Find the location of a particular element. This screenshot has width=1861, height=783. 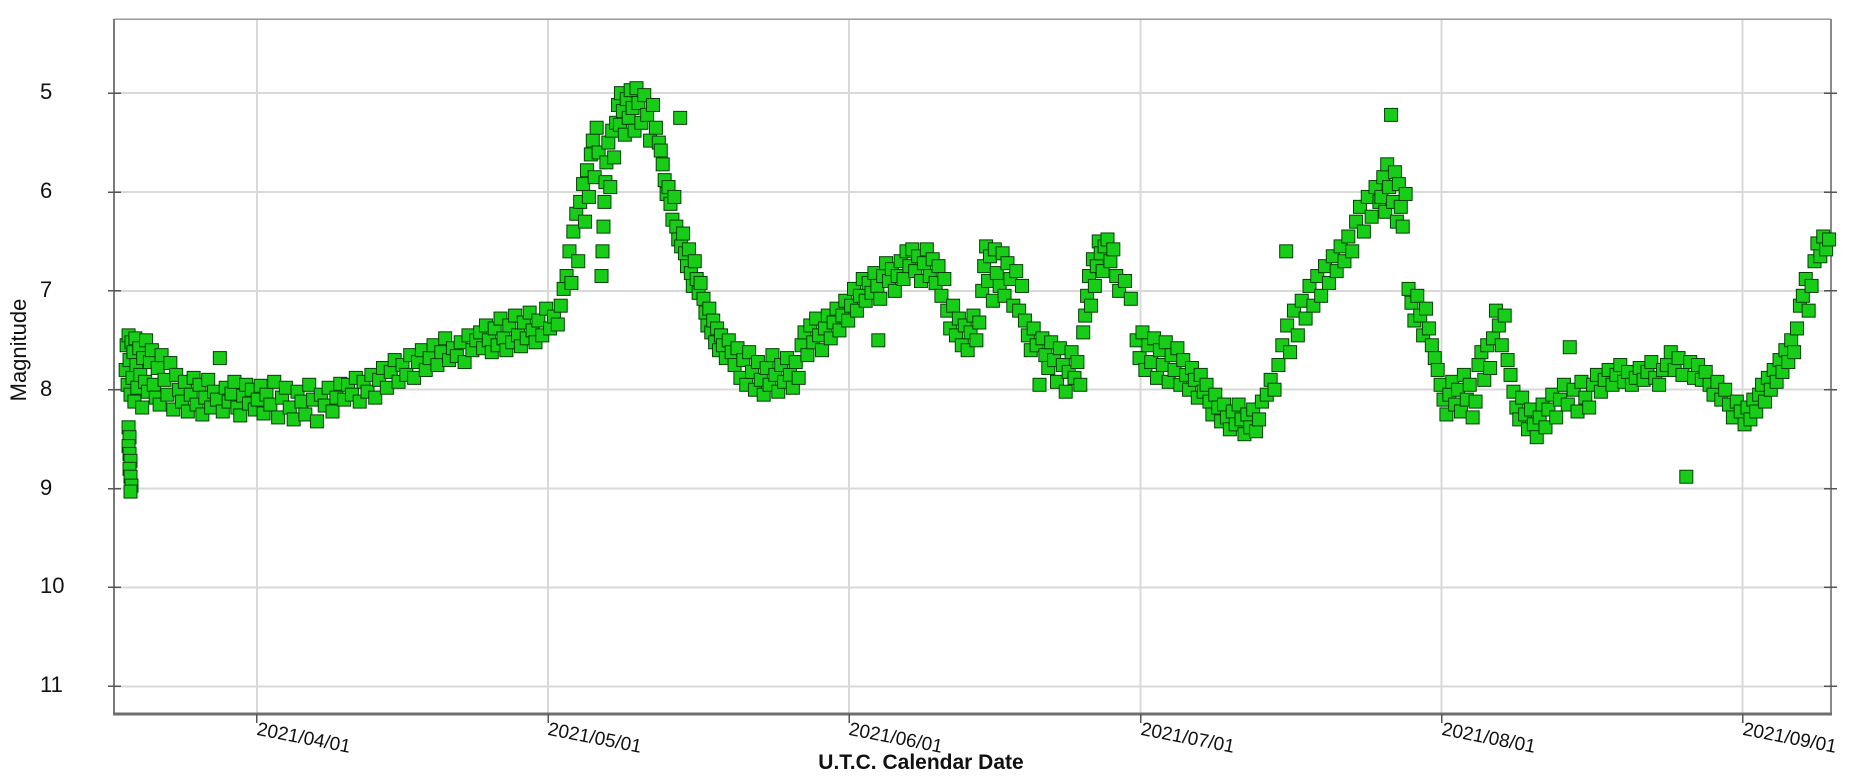

y-tick-label: 9 is located at coordinates (46, 487).